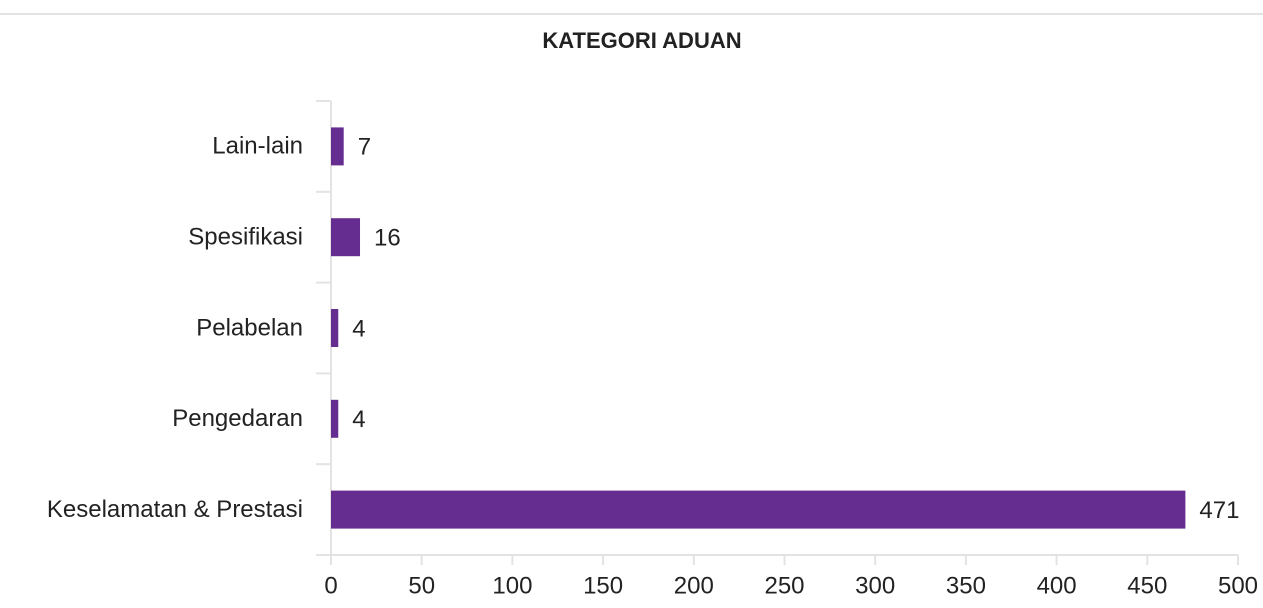  What do you see at coordinates (237, 418) in the screenshot?
I see `y-tick-label: Pengedaran` at bounding box center [237, 418].